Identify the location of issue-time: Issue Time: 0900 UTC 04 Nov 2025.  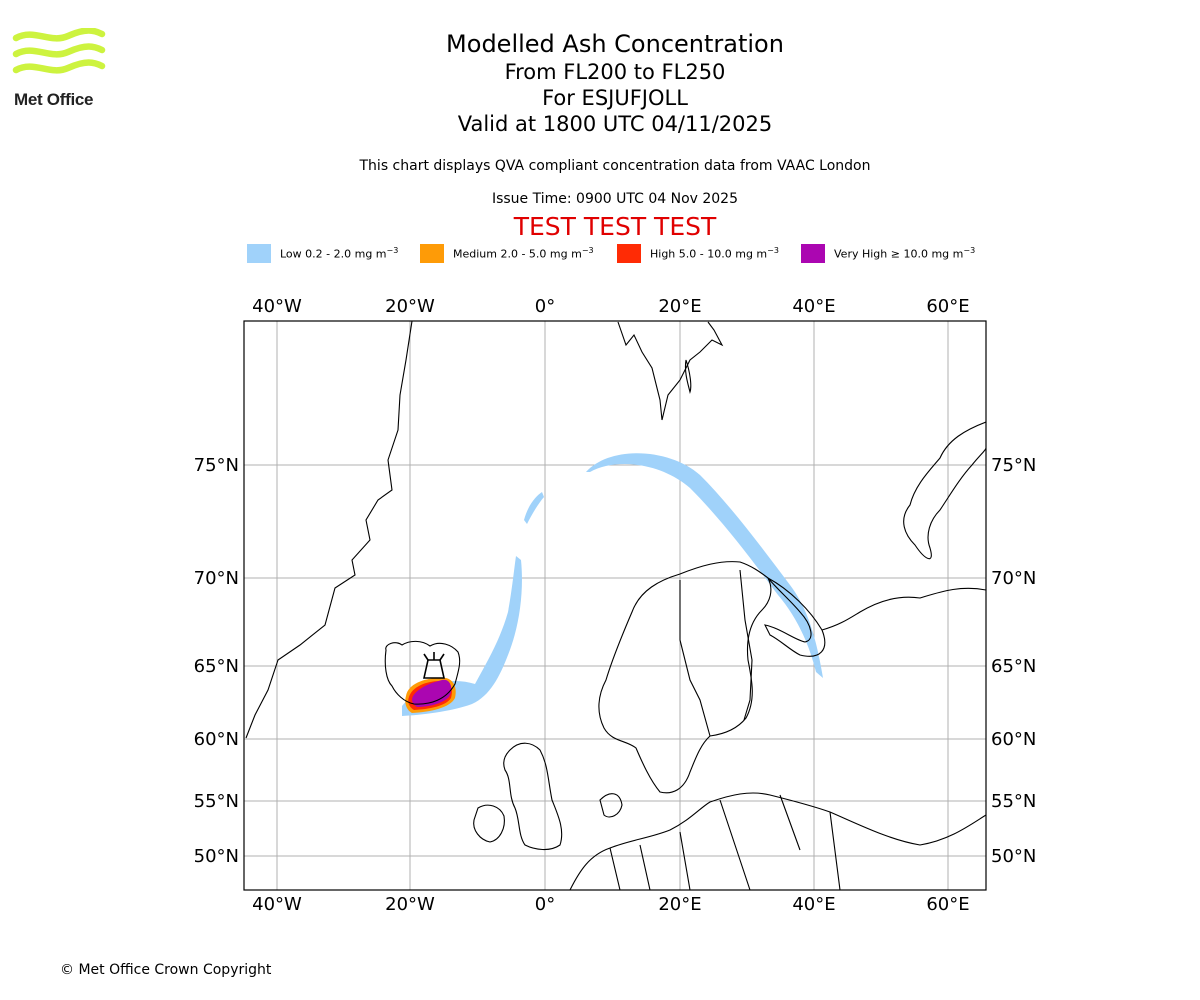
(615, 199).